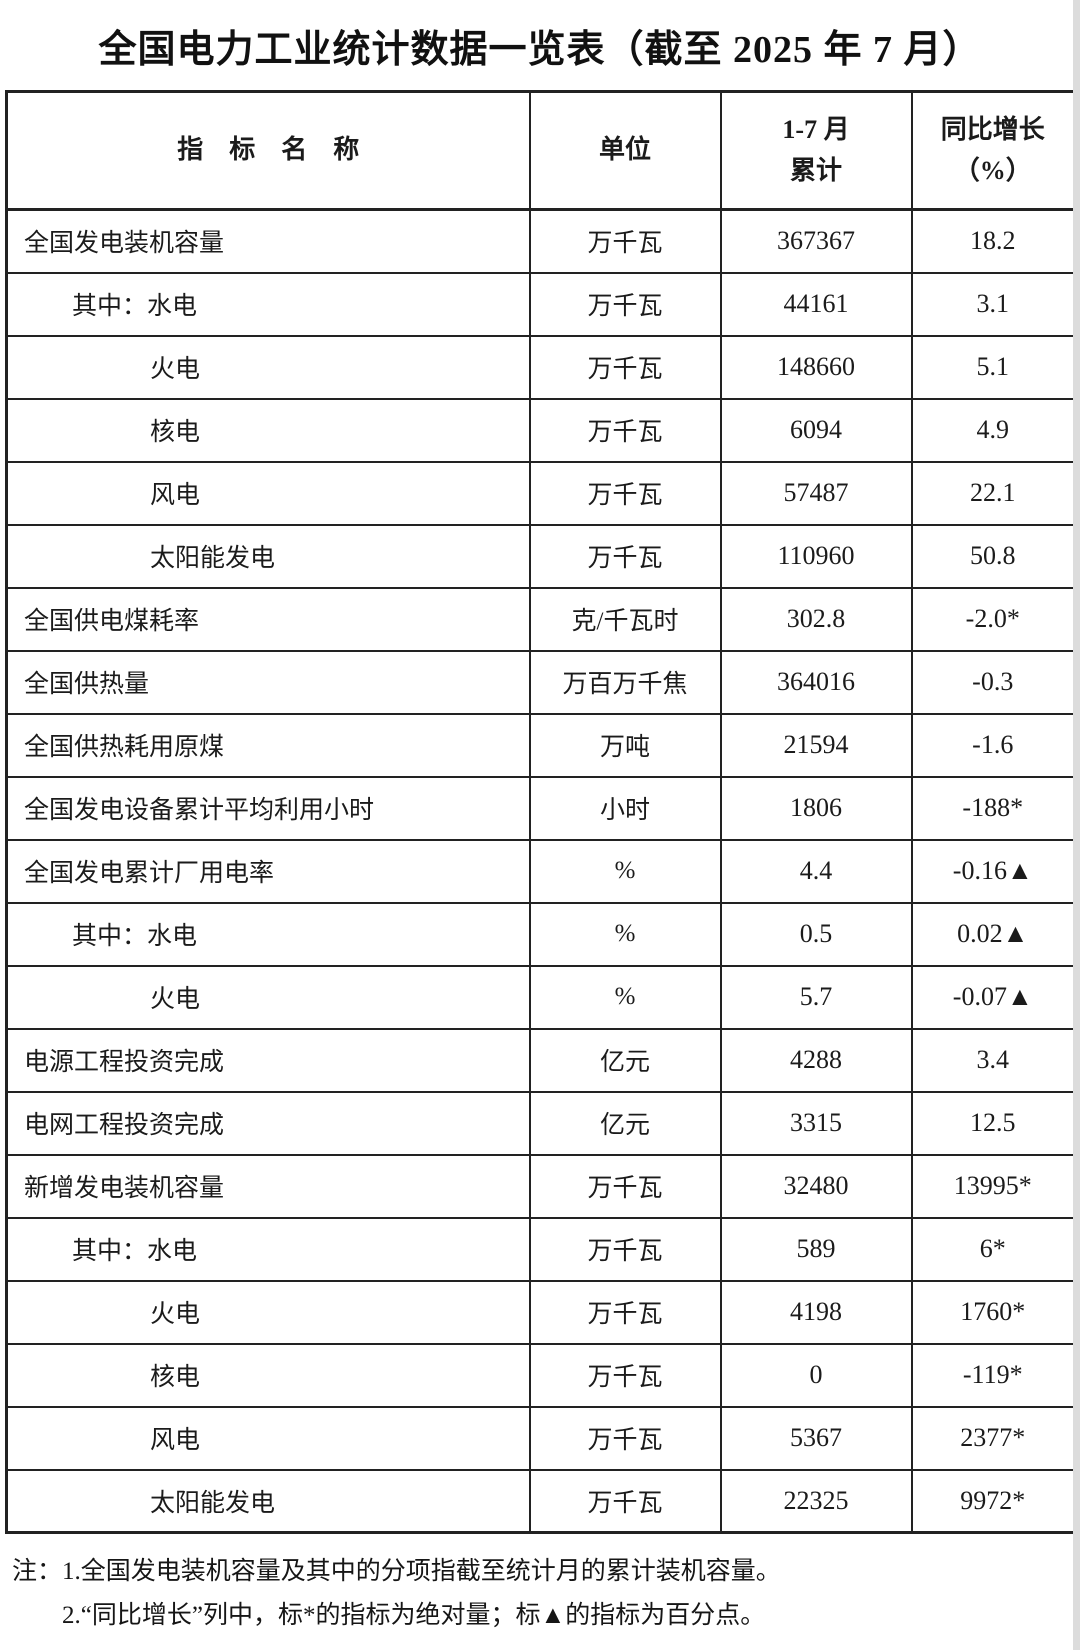 The height and width of the screenshot is (1650, 1080). Describe the element at coordinates (993, 1249) in the screenshot. I see `yoy-cell: 6*` at that location.